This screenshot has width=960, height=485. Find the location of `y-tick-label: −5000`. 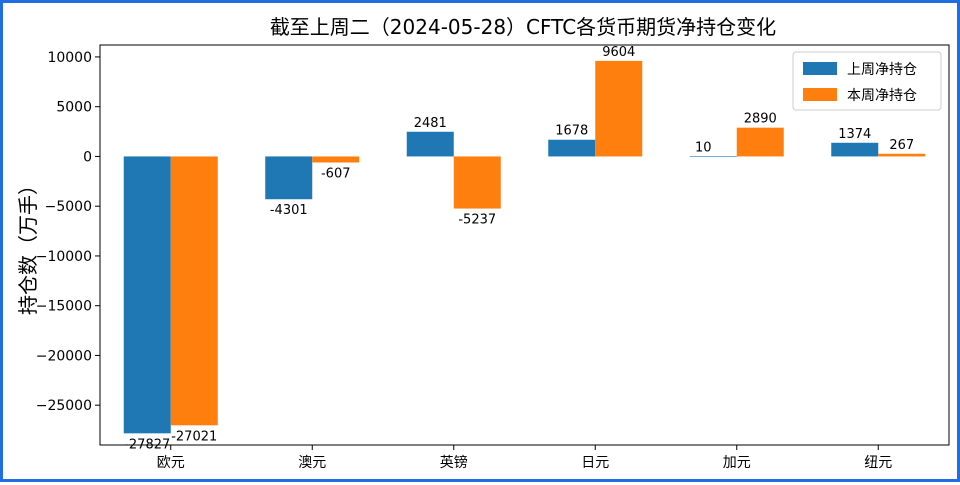

y-tick-label: −5000 is located at coordinates (68, 207).